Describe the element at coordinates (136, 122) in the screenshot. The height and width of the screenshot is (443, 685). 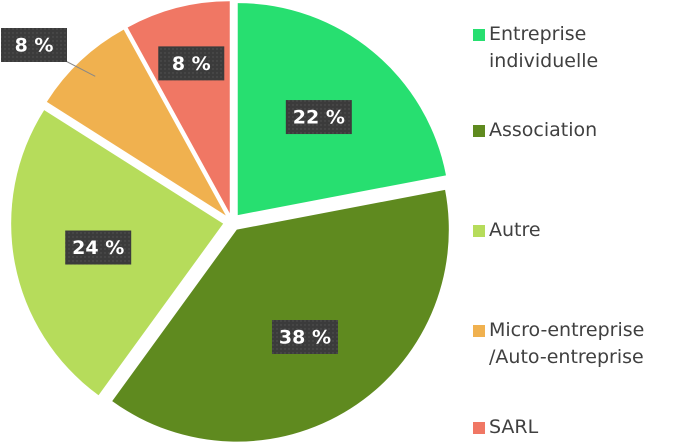
I see `pie-slice` at that location.